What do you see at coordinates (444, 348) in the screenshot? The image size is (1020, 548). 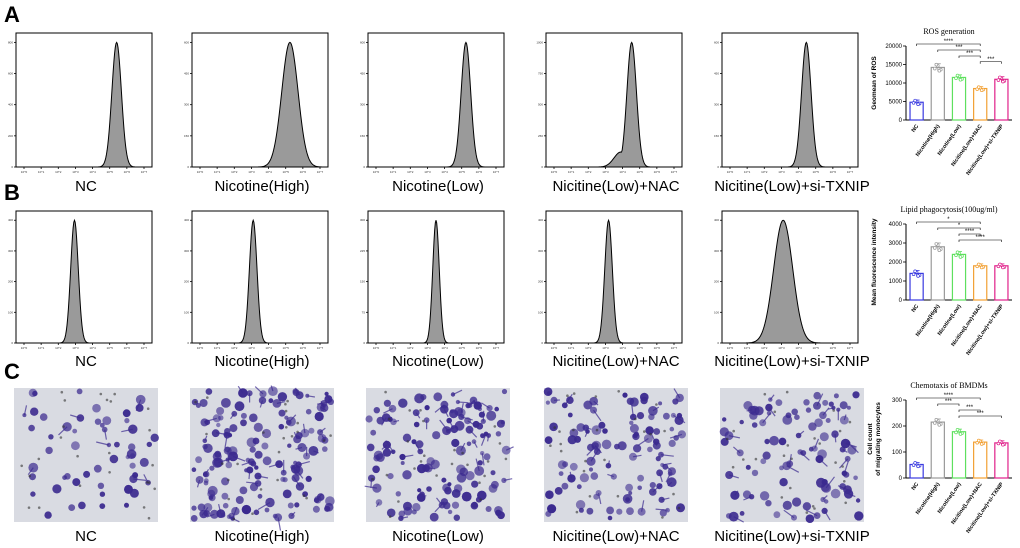 I see `histogram-x-tick-label: 10^4` at bounding box center [444, 348].